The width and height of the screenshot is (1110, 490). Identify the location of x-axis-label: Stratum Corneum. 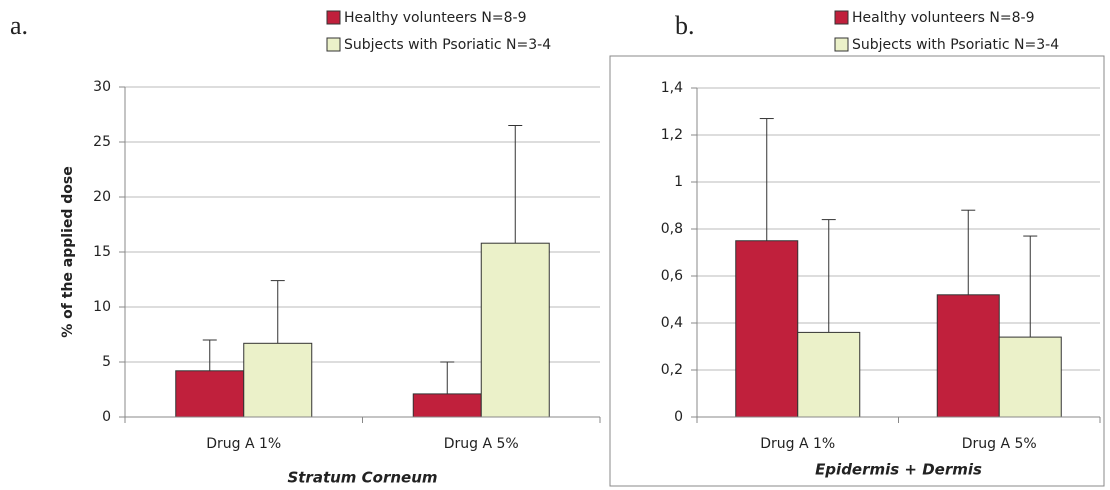
(362, 478).